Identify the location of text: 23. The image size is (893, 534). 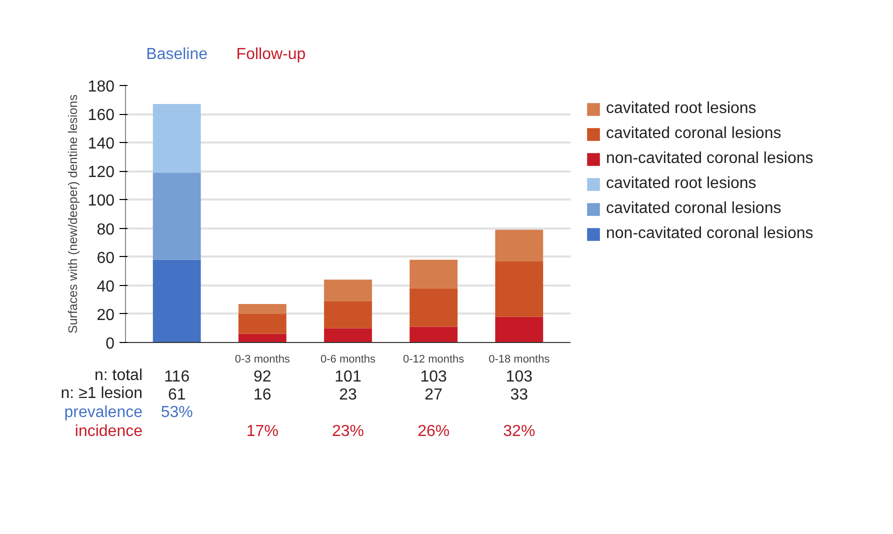
(348, 395).